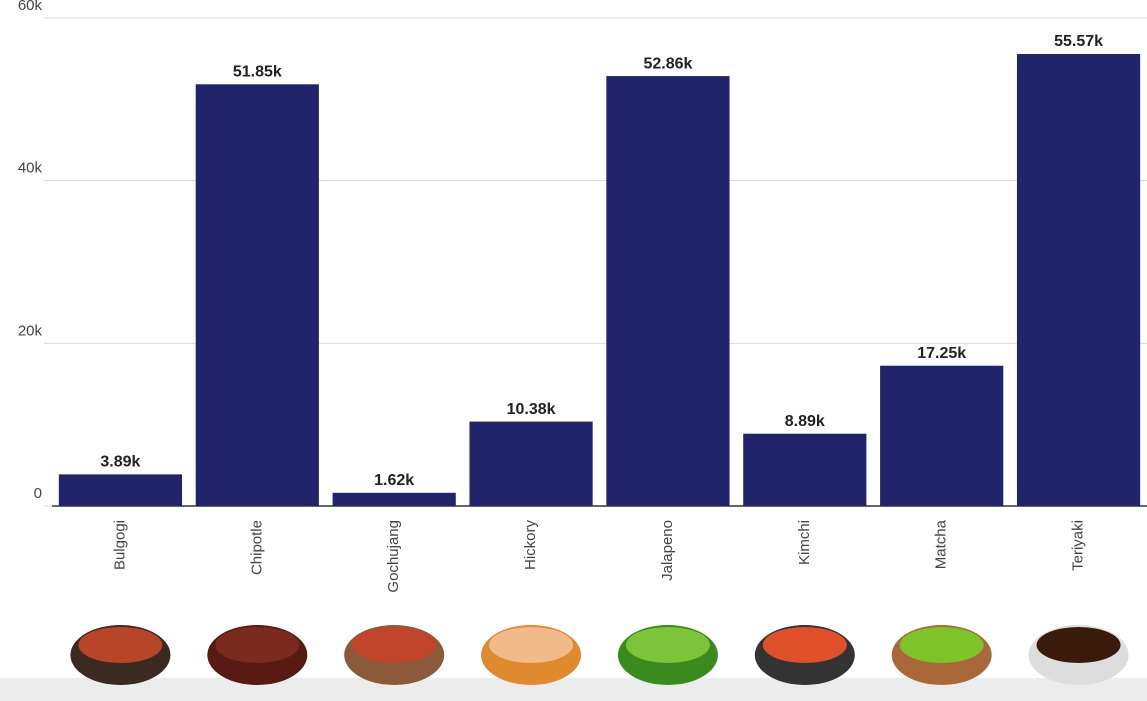 The width and height of the screenshot is (1147, 701). I want to click on x-tick-label: Hickory, so click(530, 545).